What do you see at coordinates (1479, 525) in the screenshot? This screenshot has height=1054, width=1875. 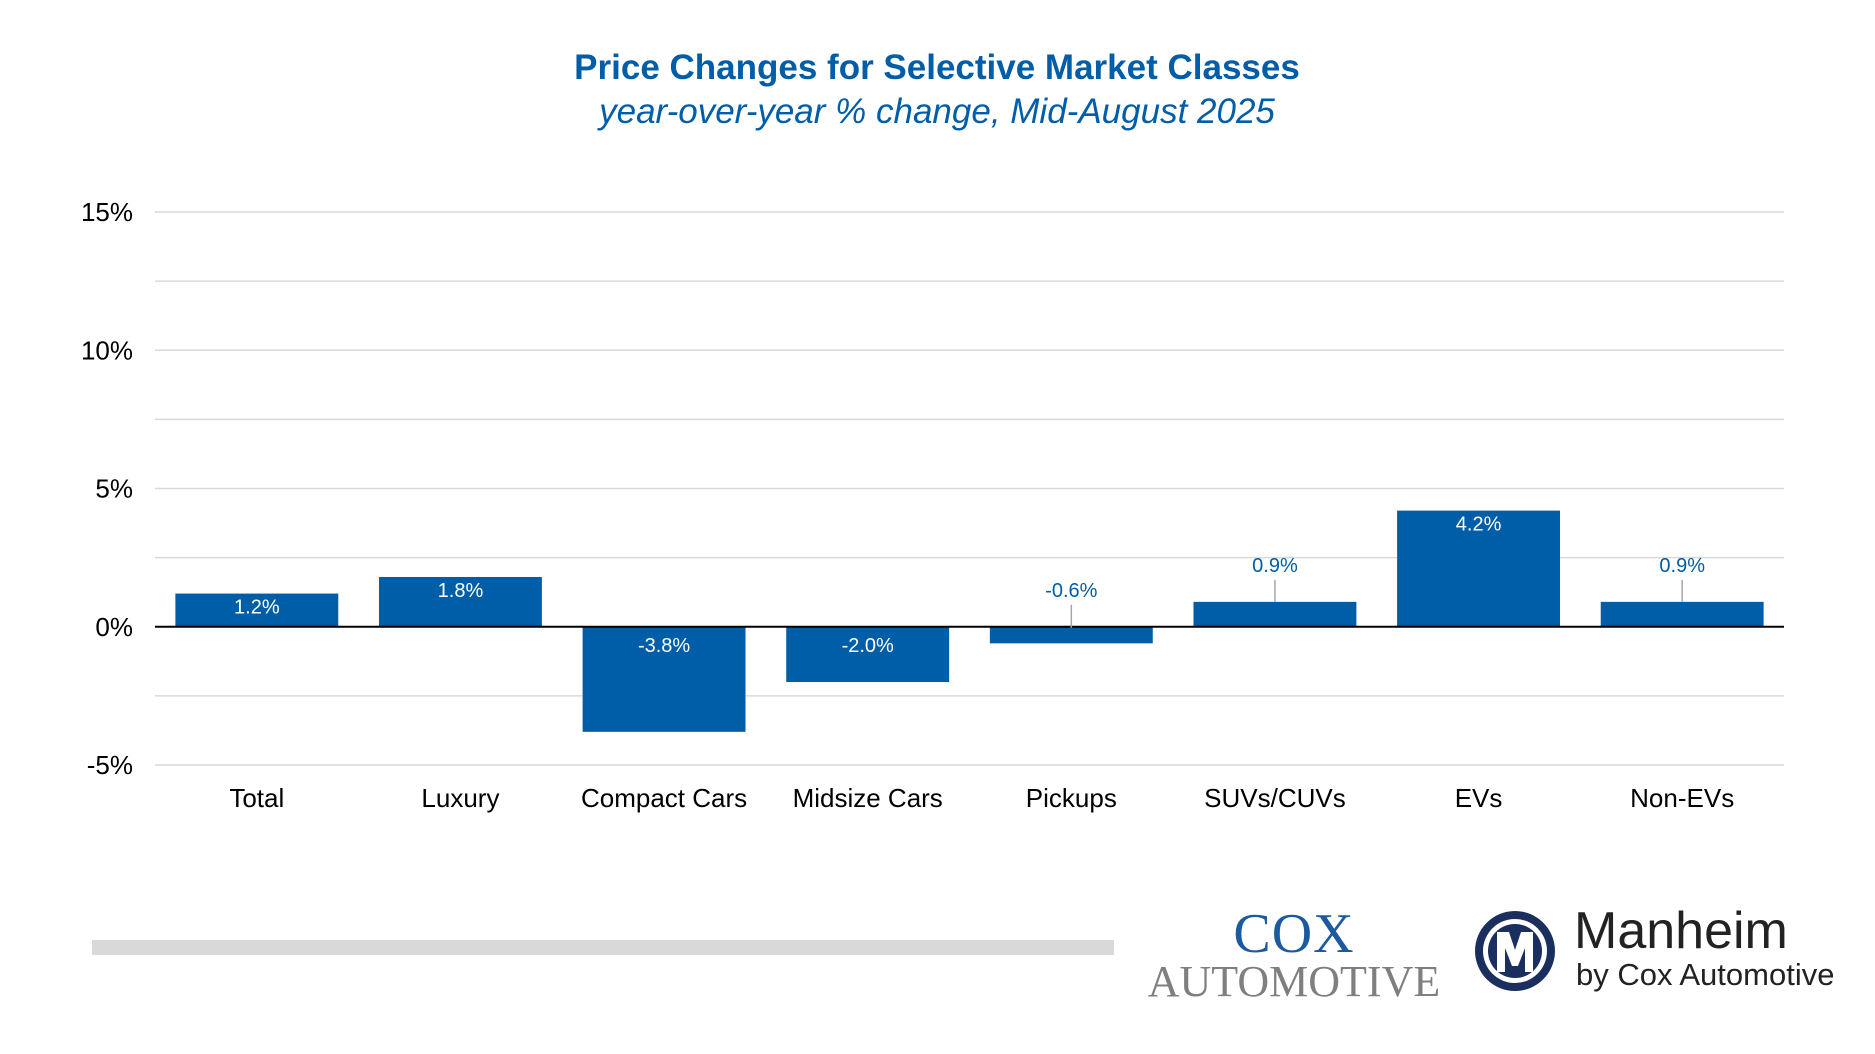 I see `data-label: 4.2%` at bounding box center [1479, 525].